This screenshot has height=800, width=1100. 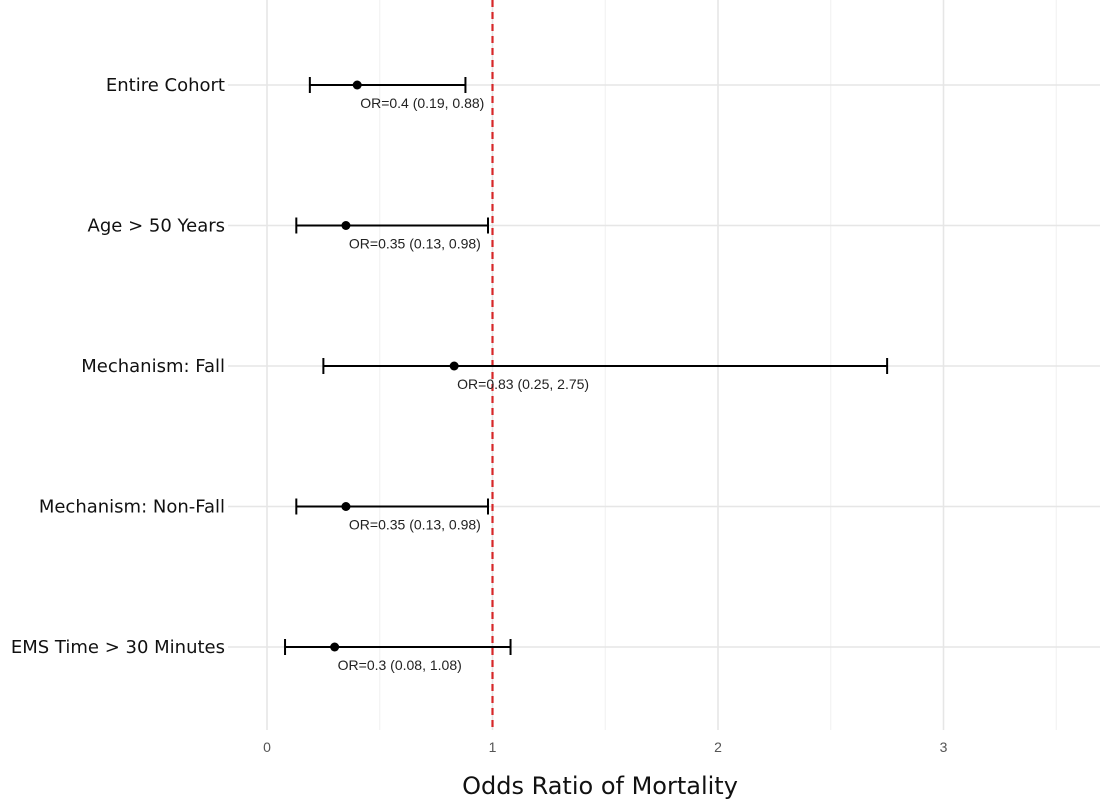 I want to click on x-tick-label: 3, so click(x=944, y=747).